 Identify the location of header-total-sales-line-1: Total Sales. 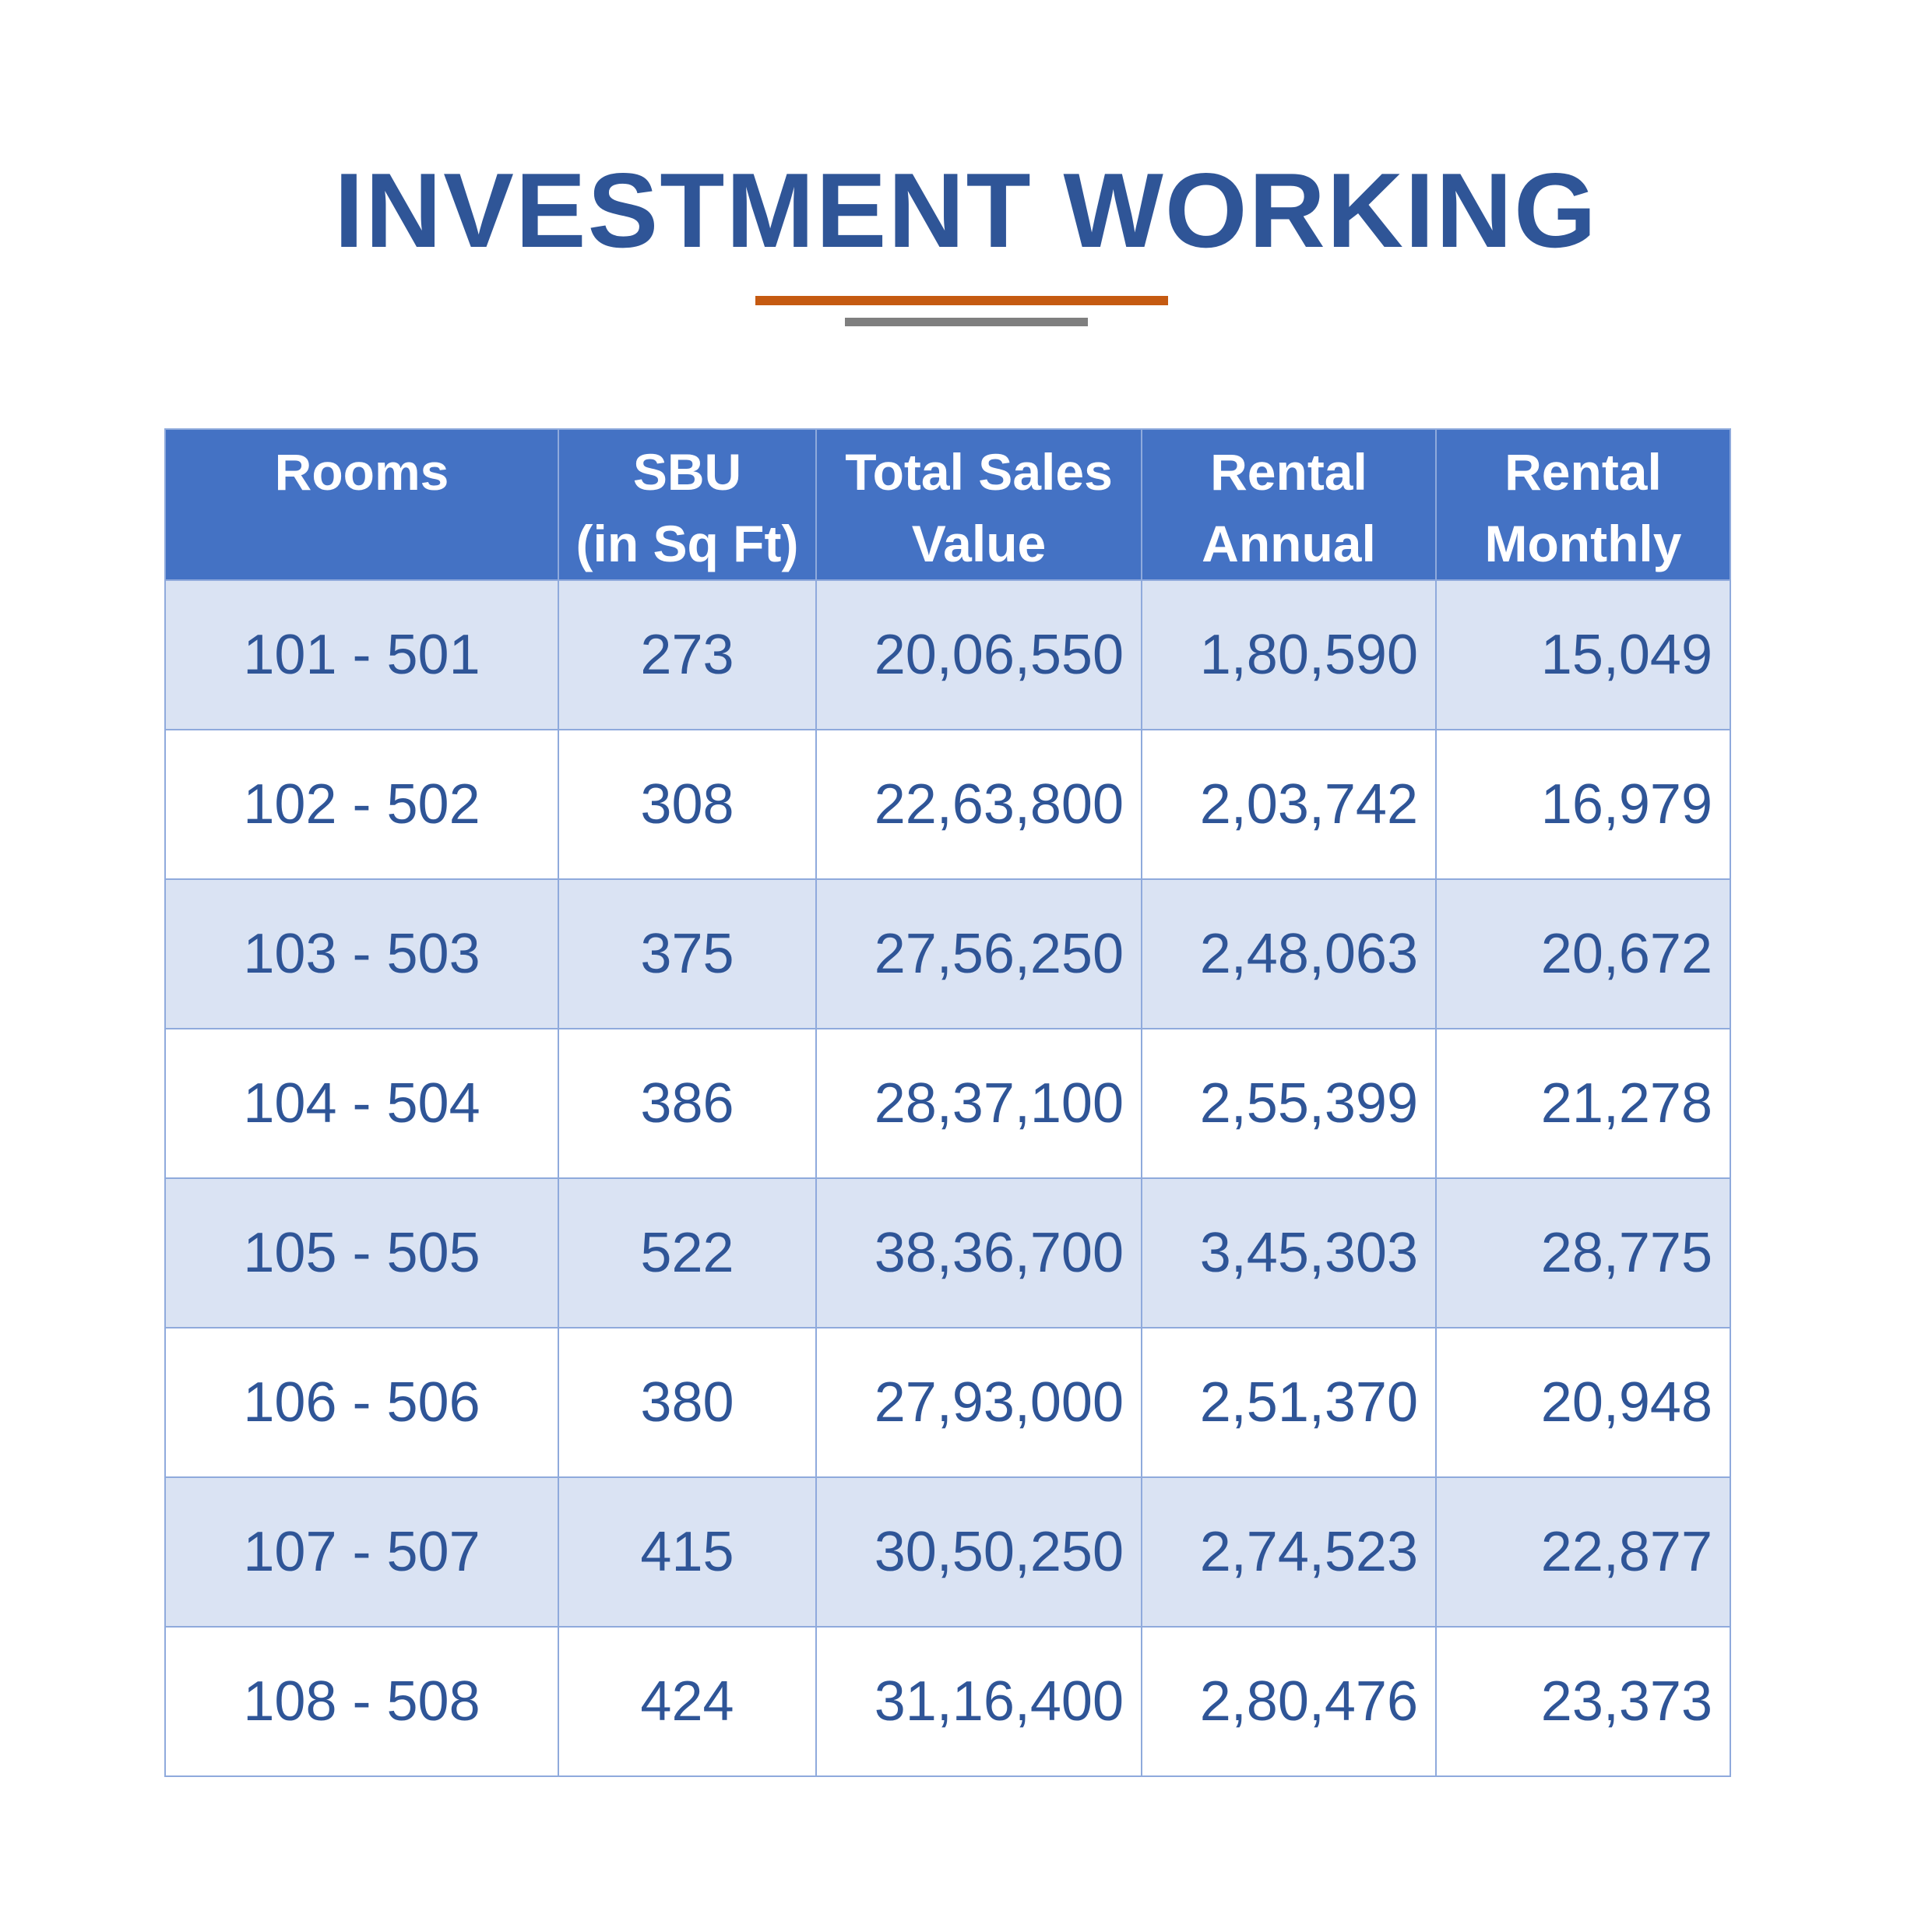
(979, 472).